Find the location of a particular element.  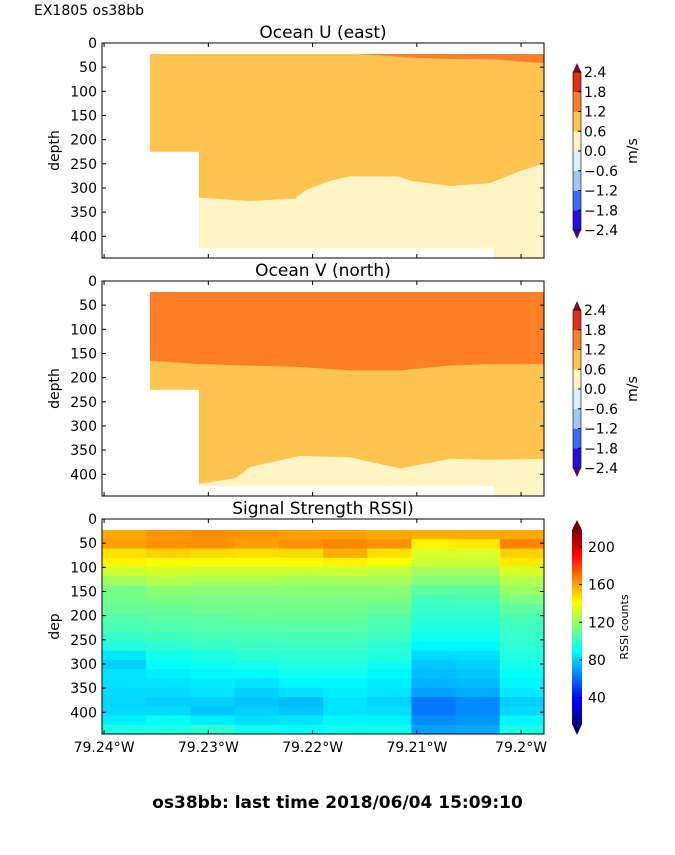

y-tick-label: 350 is located at coordinates (83, 689).